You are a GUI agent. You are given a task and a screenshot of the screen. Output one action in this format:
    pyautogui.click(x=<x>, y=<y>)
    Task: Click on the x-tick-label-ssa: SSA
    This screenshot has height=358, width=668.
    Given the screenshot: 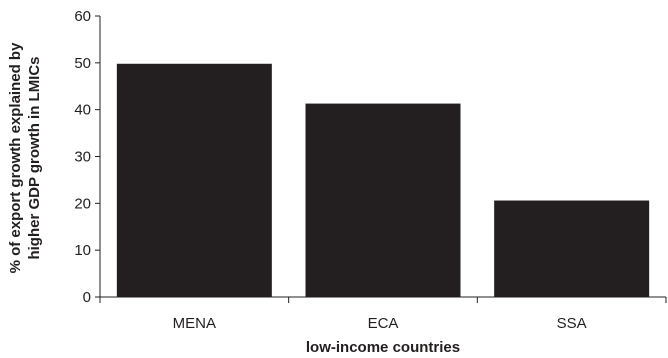 What is the action you would take?
    pyautogui.click(x=572, y=323)
    